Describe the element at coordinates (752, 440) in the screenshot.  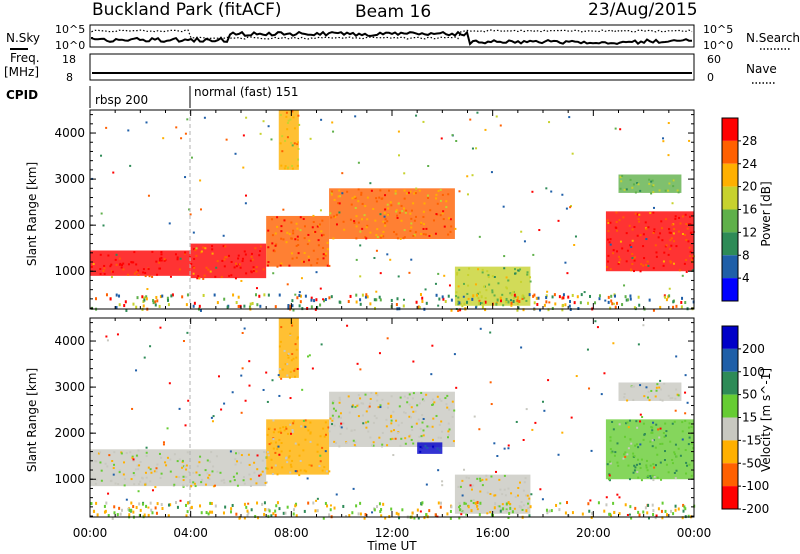
I see `colorbar-tick-label: -15` at that location.